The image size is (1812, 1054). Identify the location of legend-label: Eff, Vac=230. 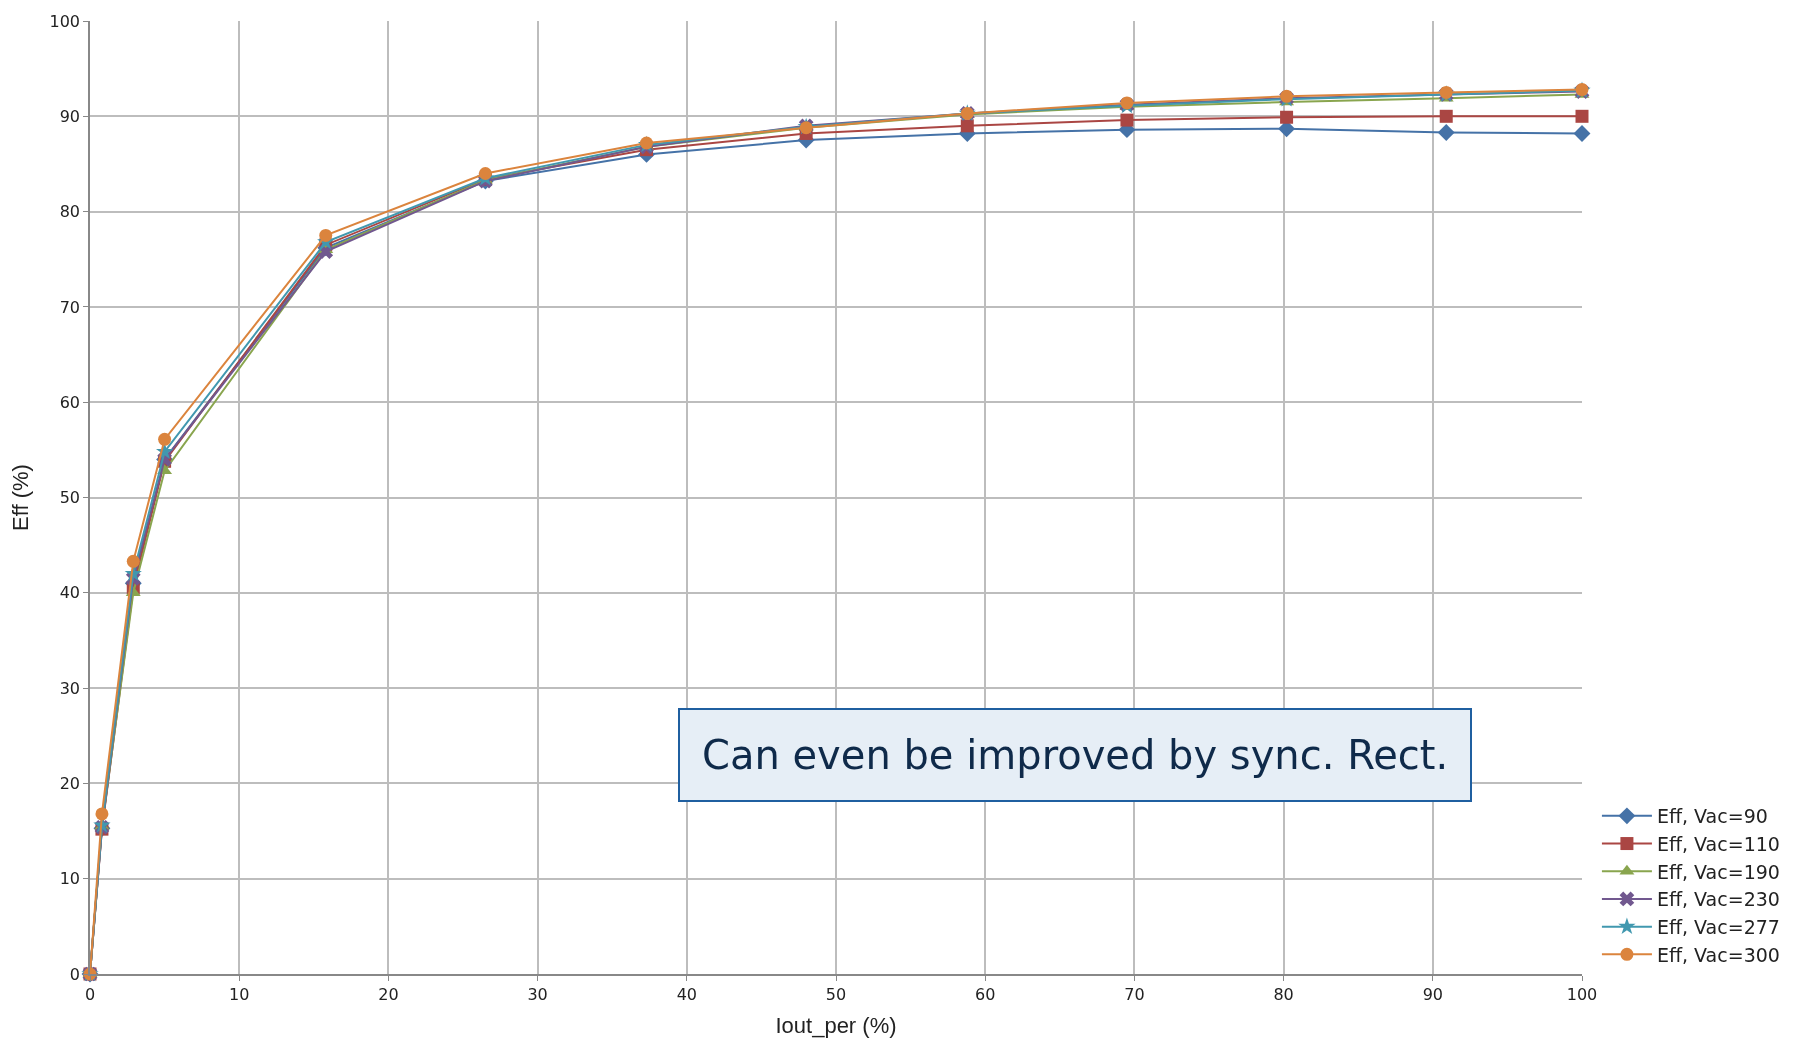
(1718, 899).